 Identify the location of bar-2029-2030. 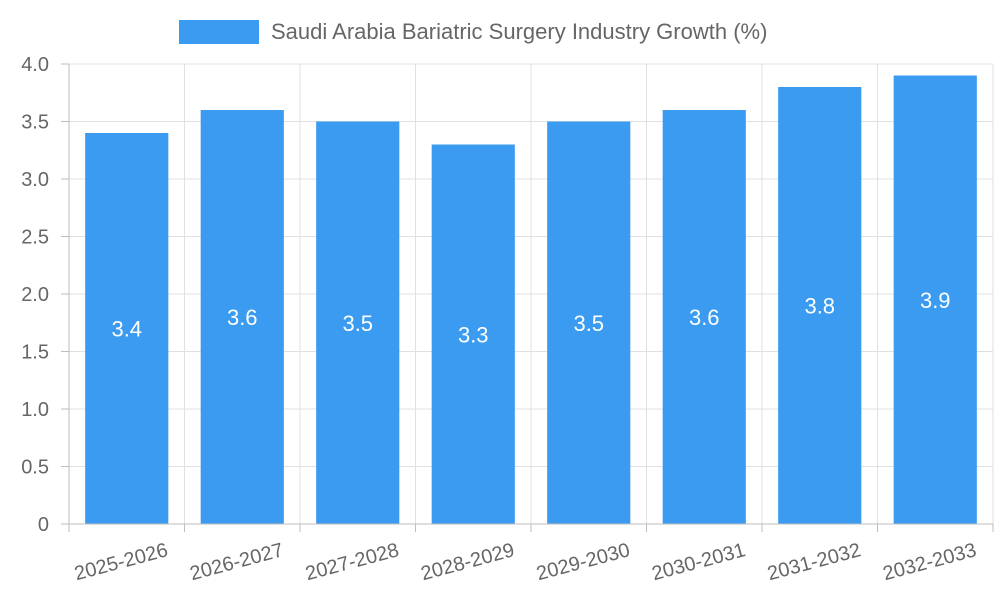
(589, 323).